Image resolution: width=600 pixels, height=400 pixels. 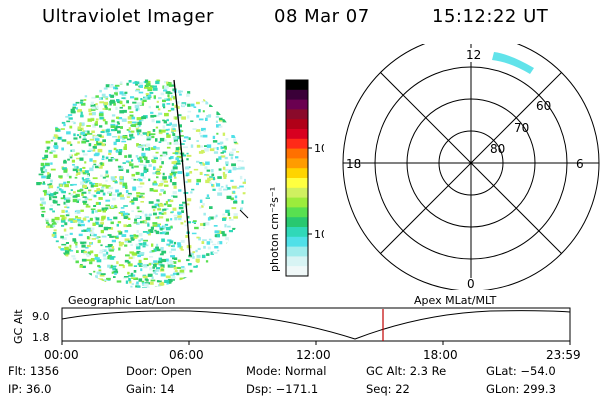 What do you see at coordinates (490, 16) in the screenshot?
I see `time-label: 15:12:22 UT` at bounding box center [490, 16].